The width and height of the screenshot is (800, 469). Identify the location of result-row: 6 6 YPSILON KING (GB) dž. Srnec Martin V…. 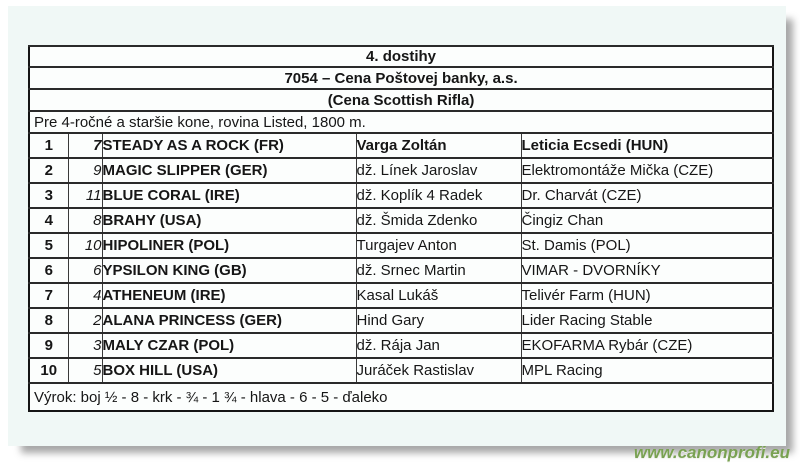
(401, 270).